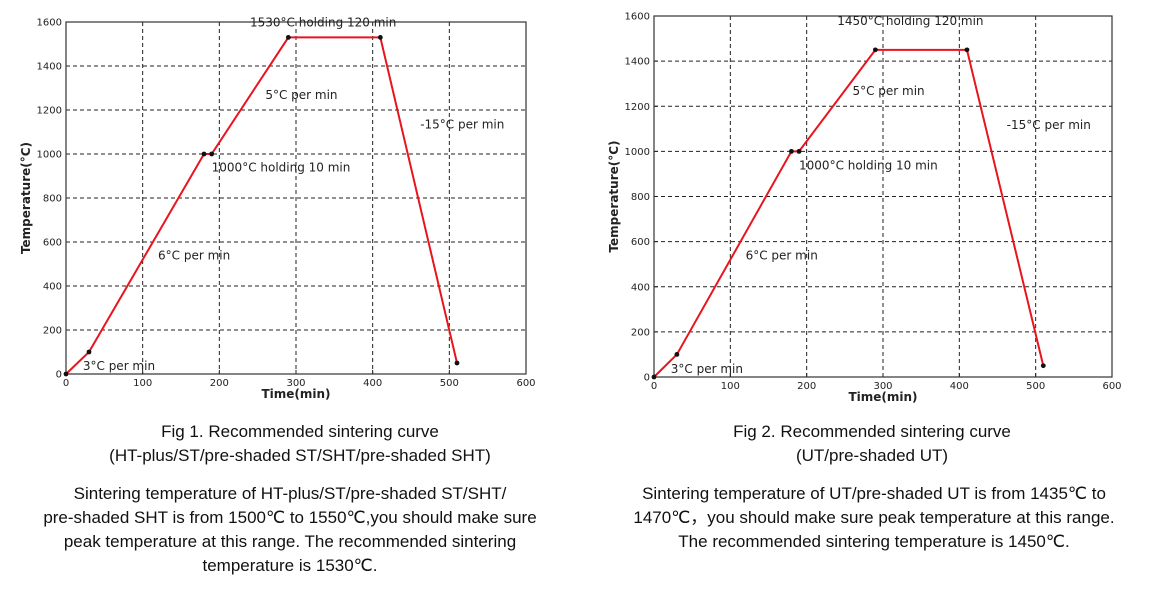 The width and height of the screenshot is (1166, 601). I want to click on fig2-x-tick-label: 400, so click(959, 386).